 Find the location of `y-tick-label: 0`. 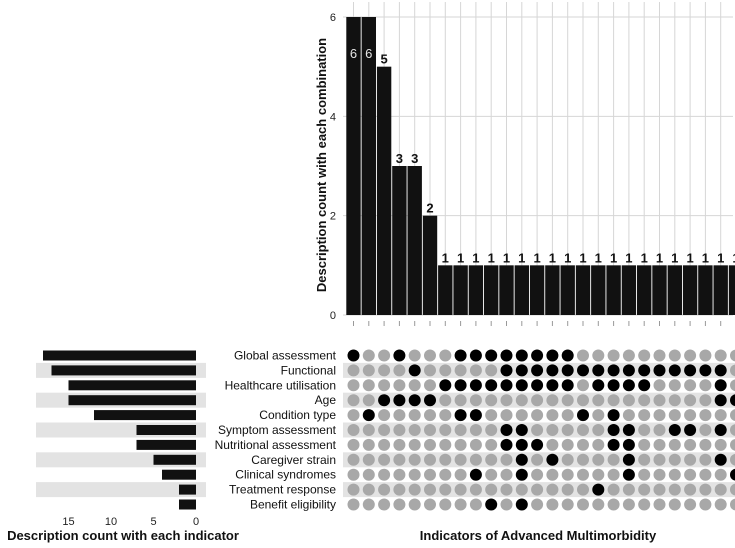

y-tick-label: 0 is located at coordinates (333, 316).